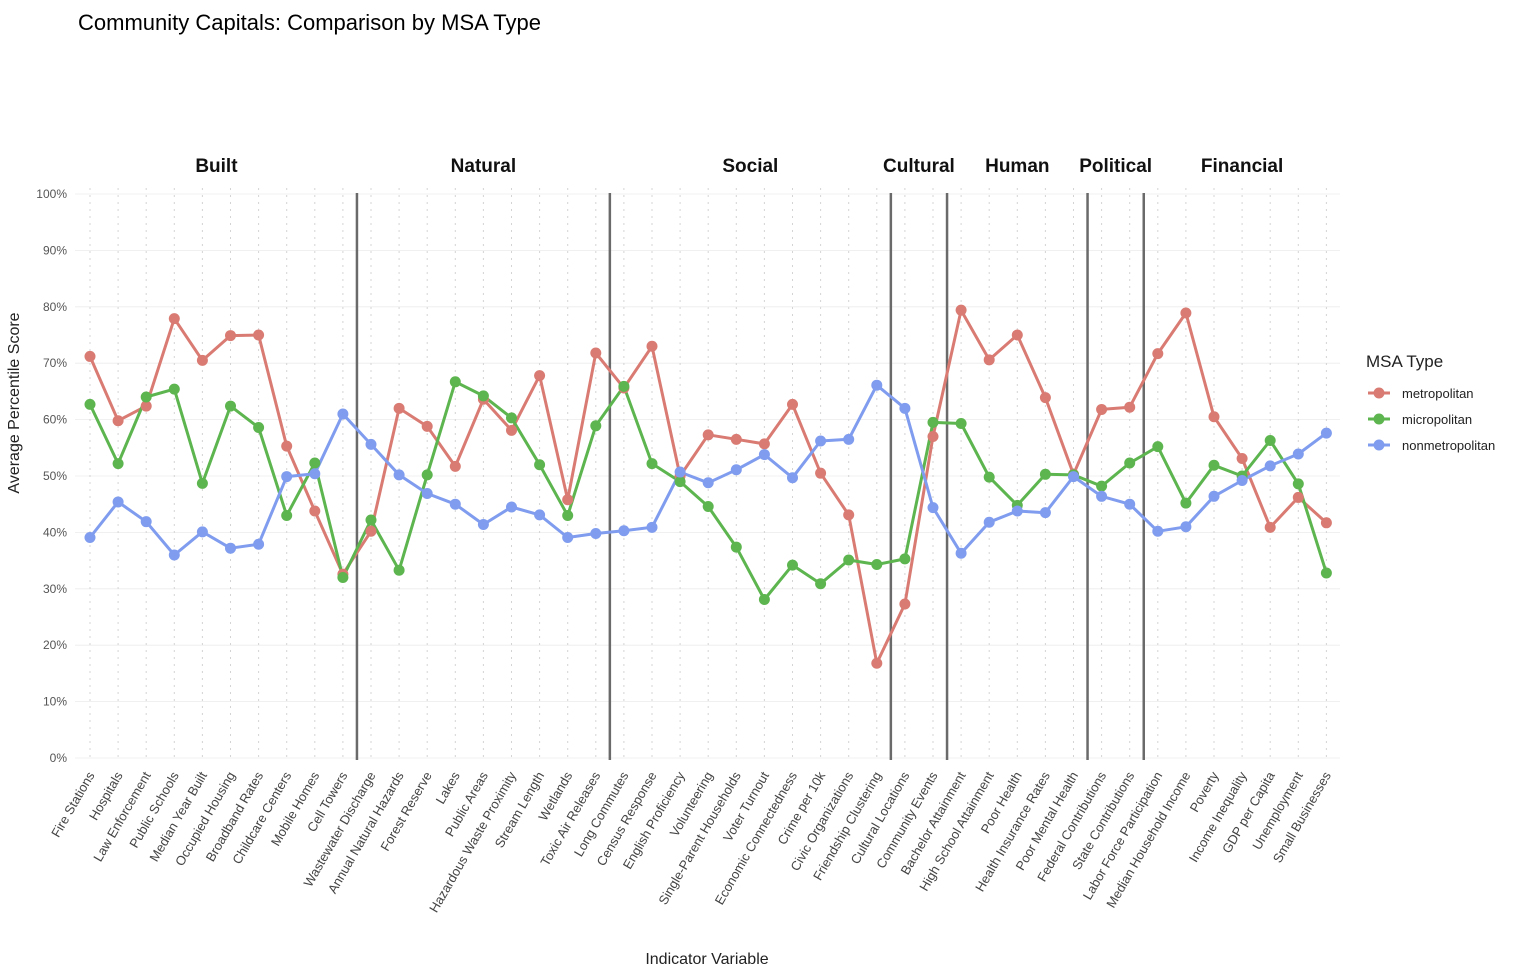  What do you see at coordinates (55, 420) in the screenshot?
I see `y-tick-label: 60%` at bounding box center [55, 420].